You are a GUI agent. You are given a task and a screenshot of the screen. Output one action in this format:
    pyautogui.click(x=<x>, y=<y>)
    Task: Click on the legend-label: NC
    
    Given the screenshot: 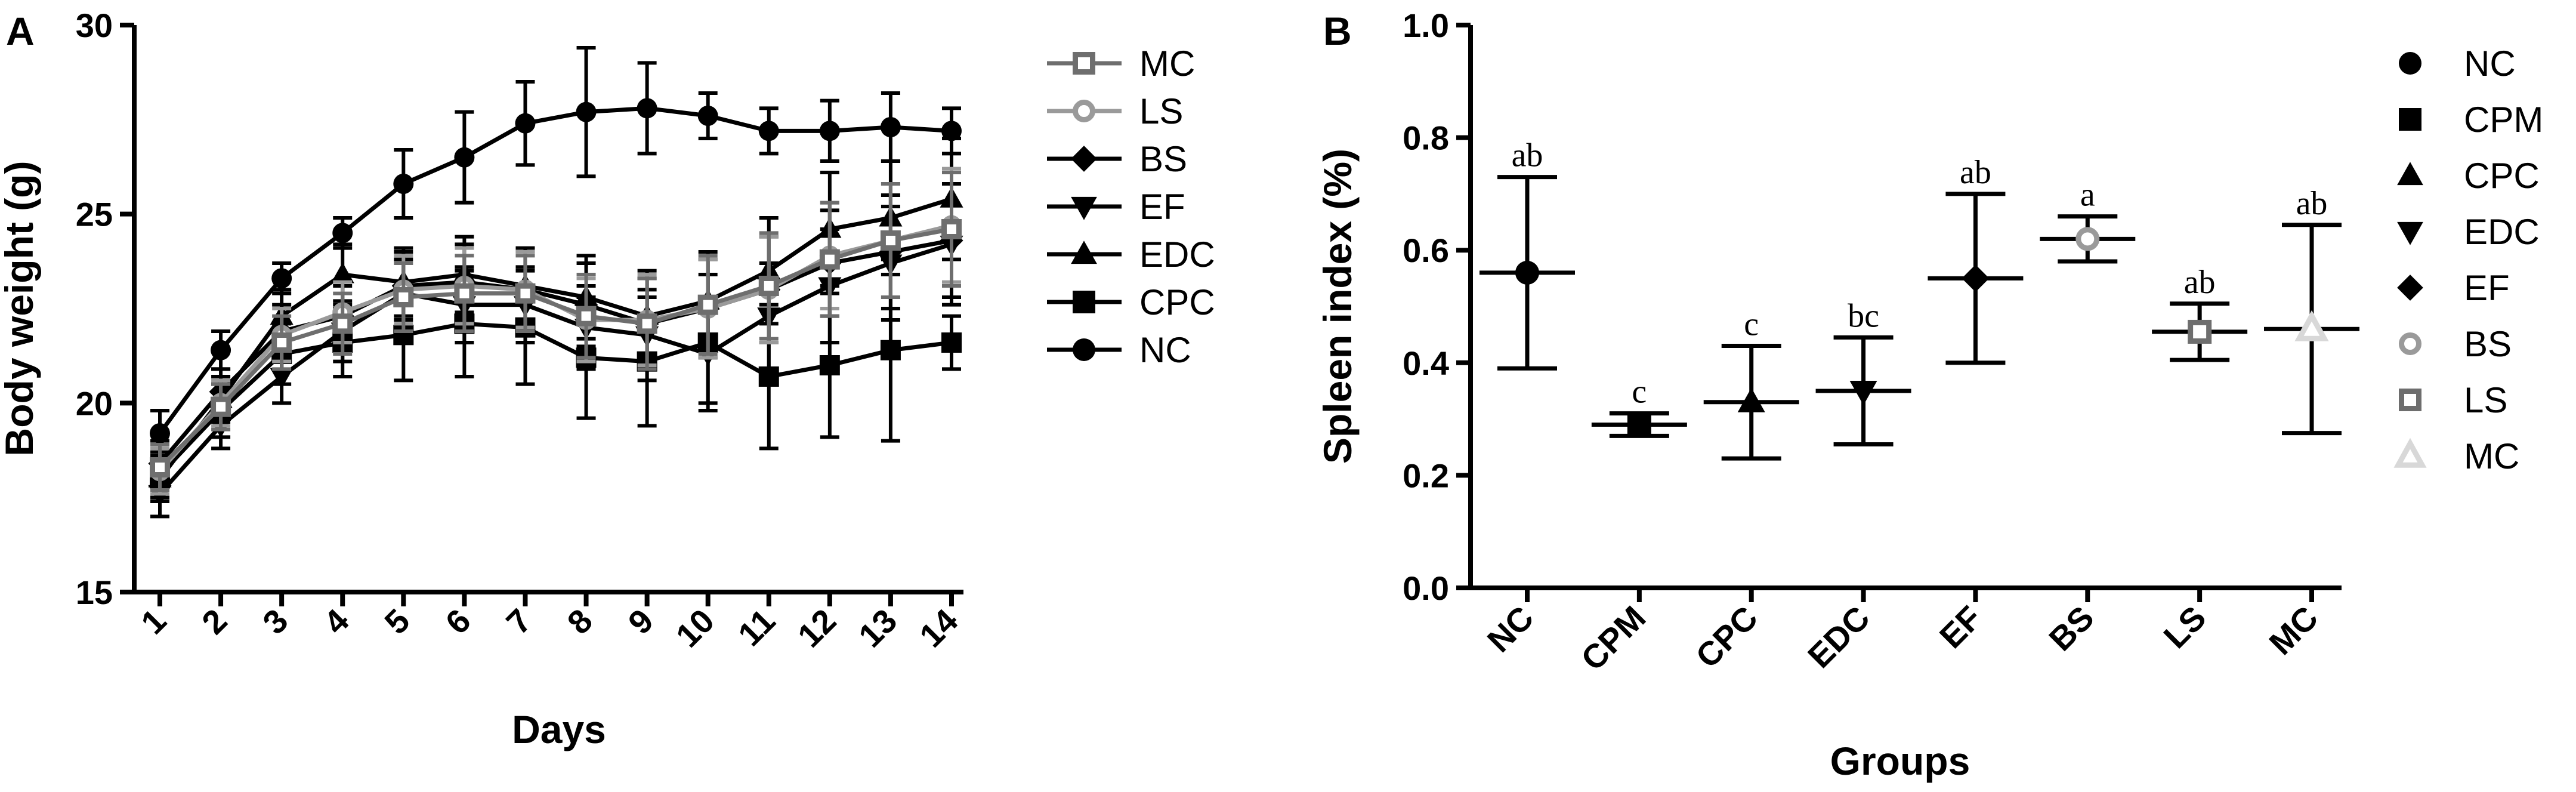 What is the action you would take?
    pyautogui.click(x=2490, y=64)
    